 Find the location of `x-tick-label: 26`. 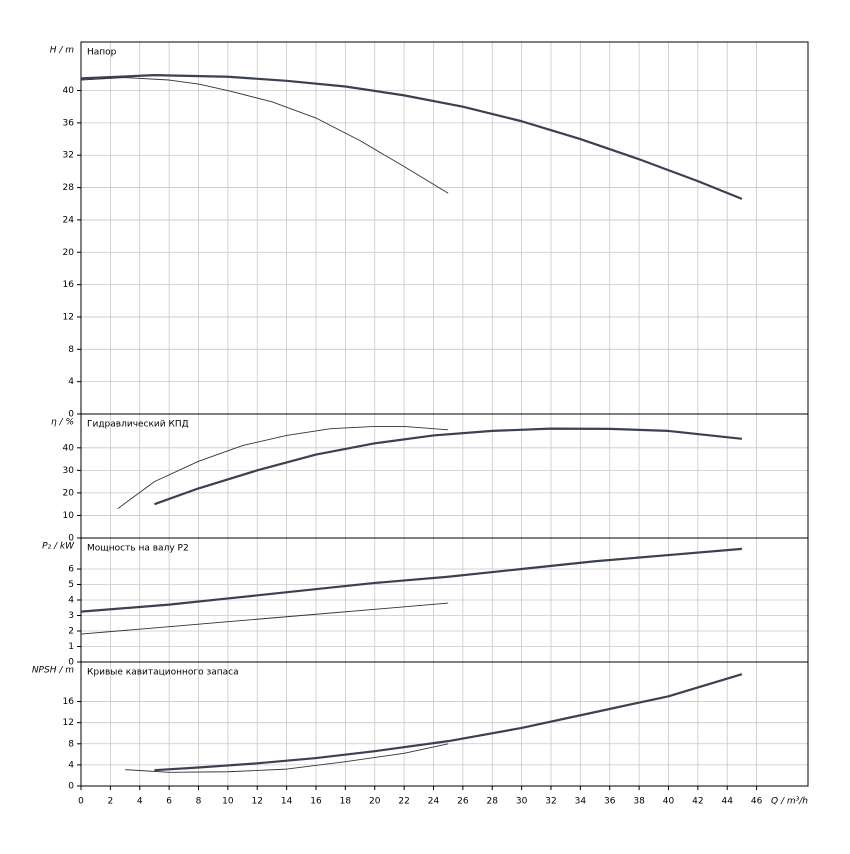

x-tick-label: 26 is located at coordinates (463, 802).